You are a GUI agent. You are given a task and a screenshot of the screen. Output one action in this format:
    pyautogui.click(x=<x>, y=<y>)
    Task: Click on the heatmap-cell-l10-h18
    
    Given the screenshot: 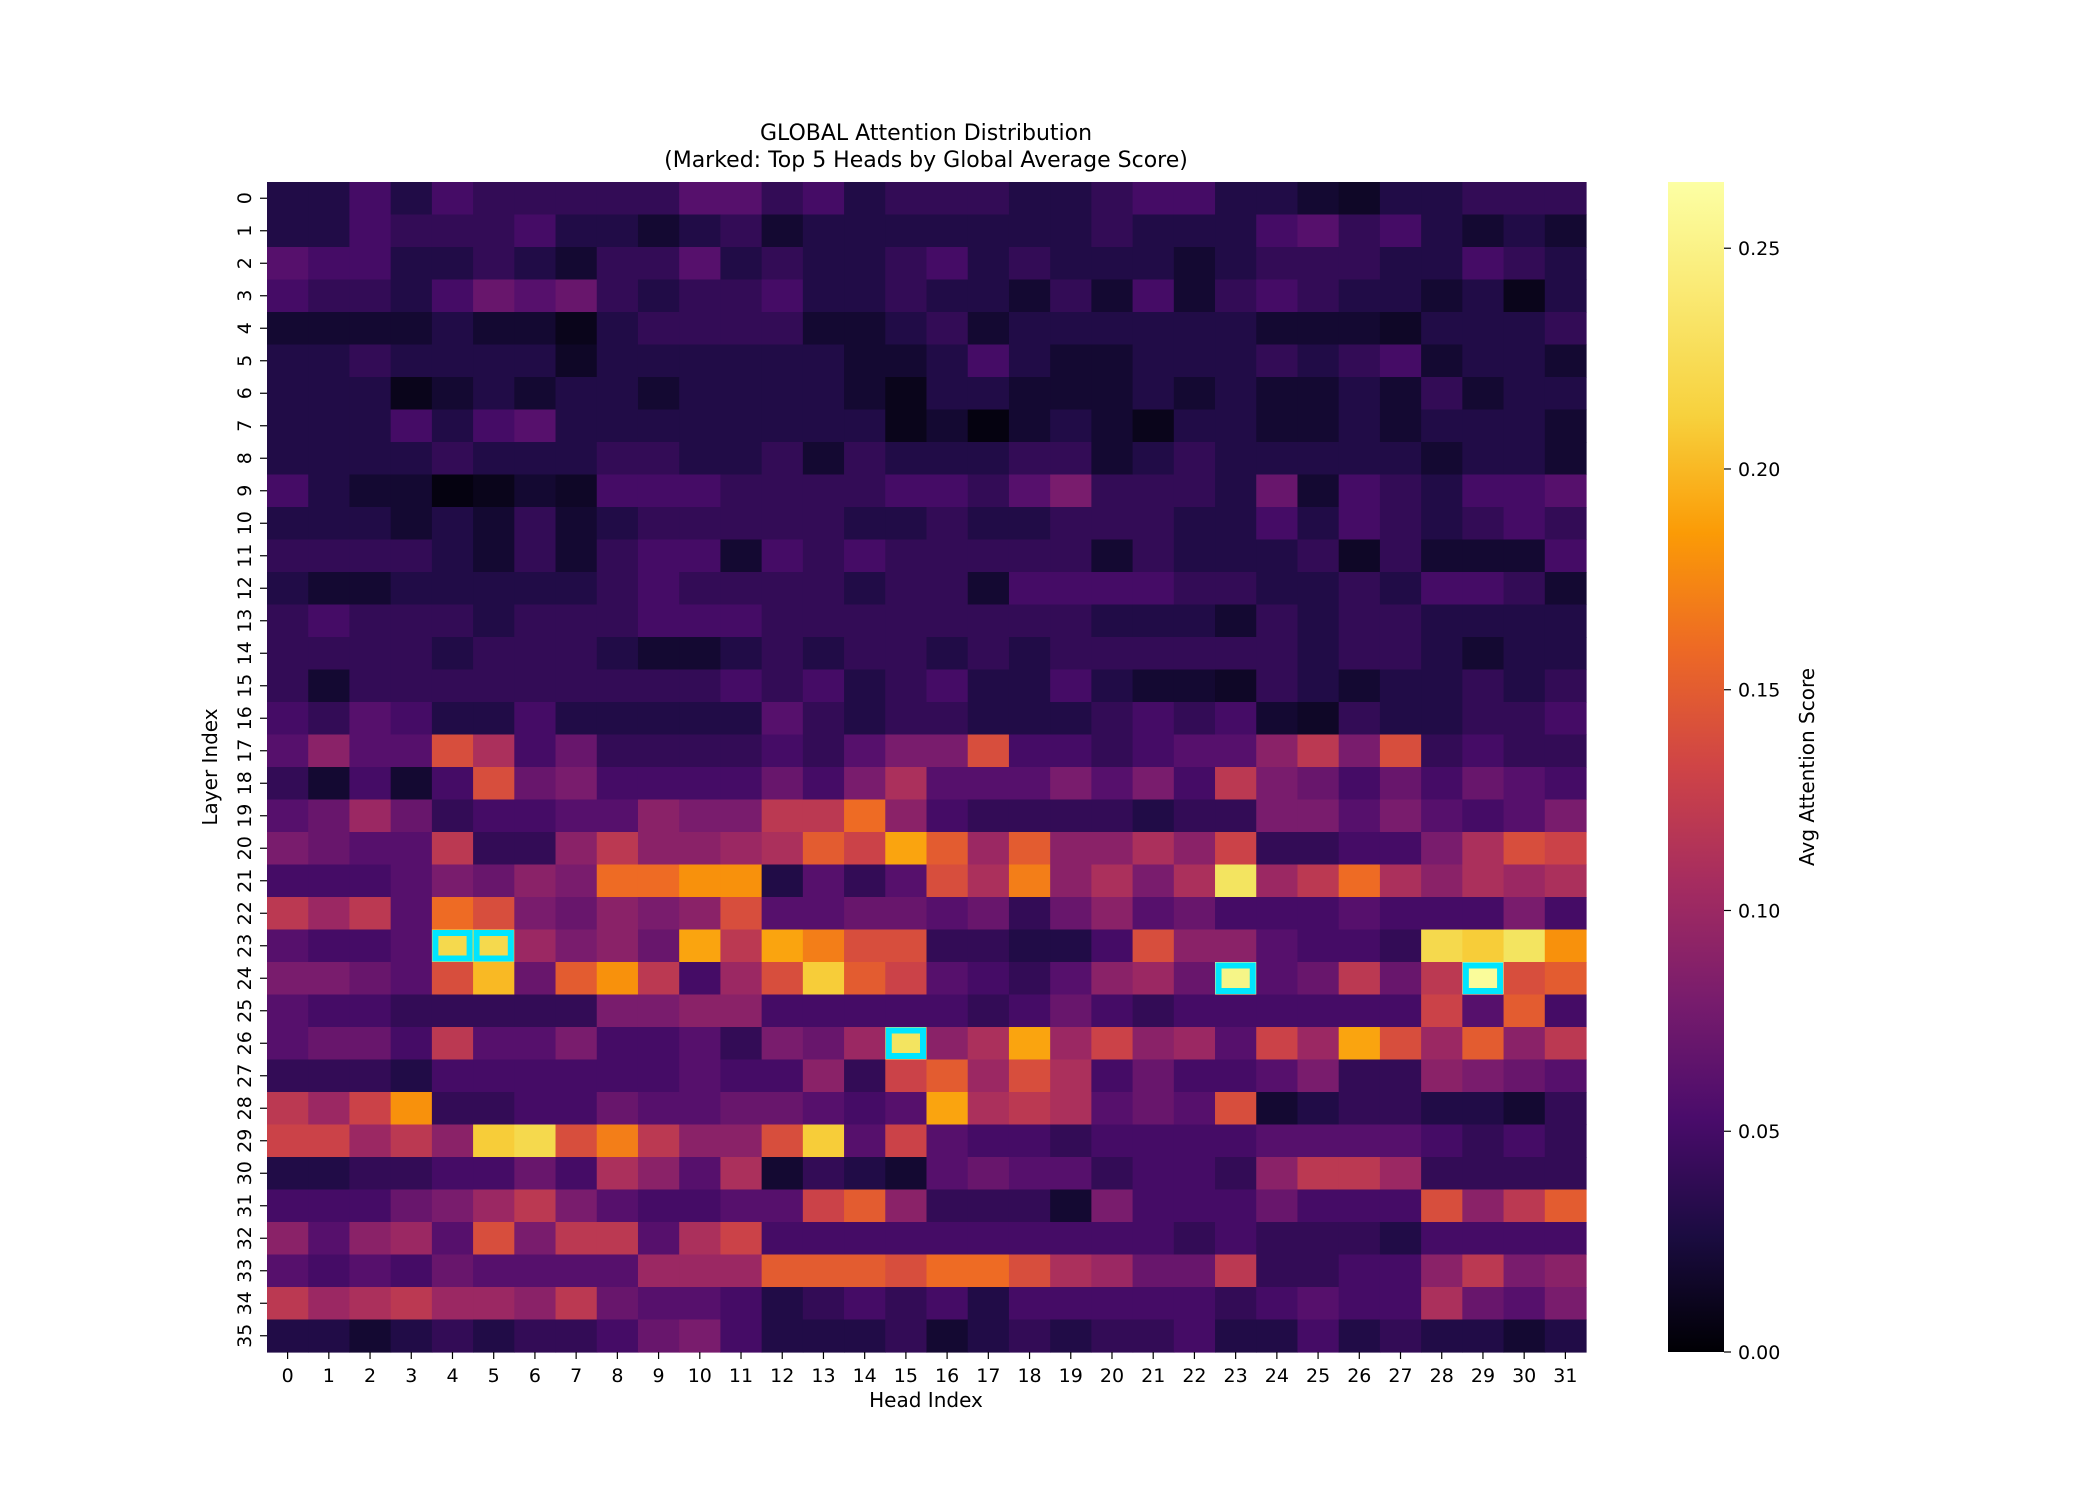 What is the action you would take?
    pyautogui.click(x=1029, y=524)
    